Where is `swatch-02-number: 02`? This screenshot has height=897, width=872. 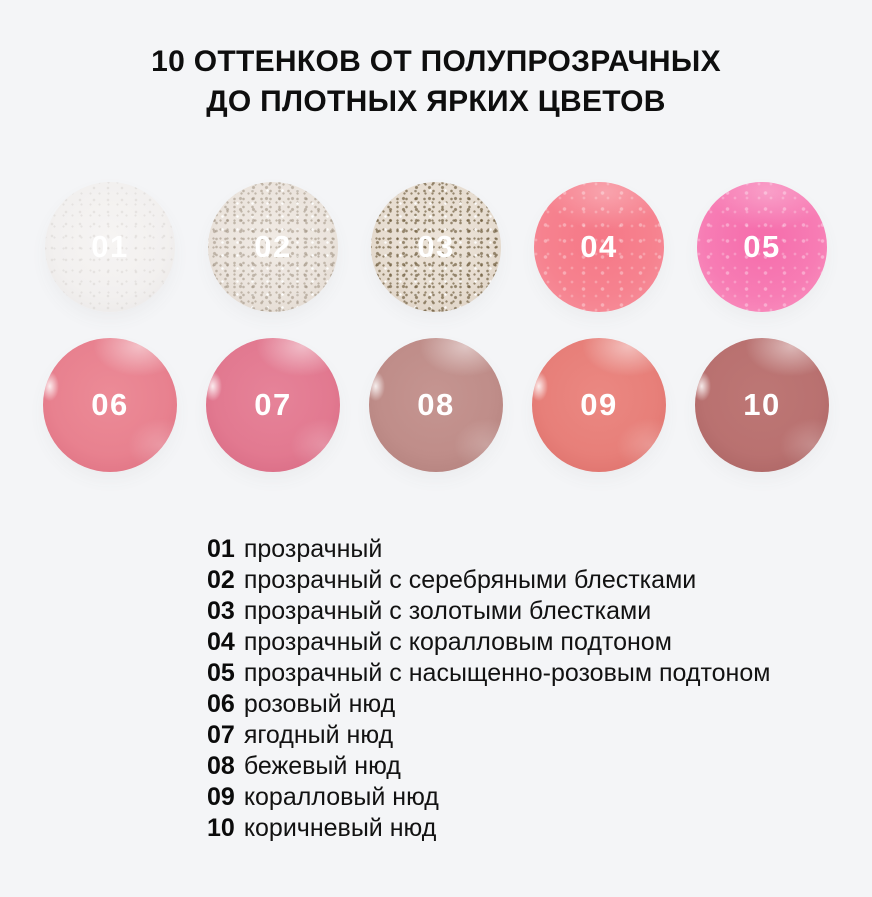 swatch-02-number: 02 is located at coordinates (273, 246).